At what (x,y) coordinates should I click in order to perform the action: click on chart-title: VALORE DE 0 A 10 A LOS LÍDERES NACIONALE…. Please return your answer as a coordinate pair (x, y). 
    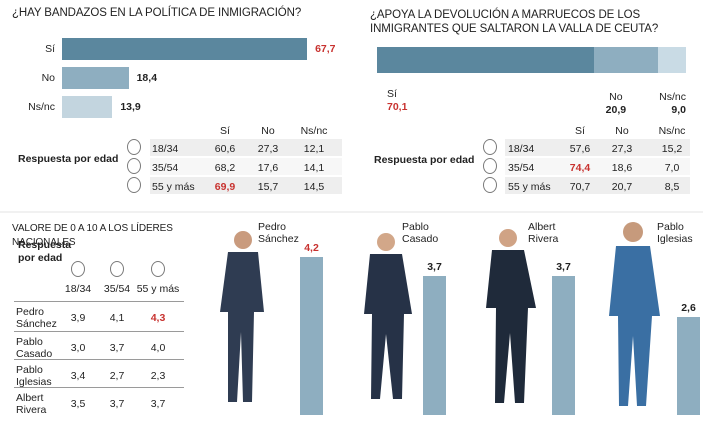
    Looking at the image, I should click on (92, 235).